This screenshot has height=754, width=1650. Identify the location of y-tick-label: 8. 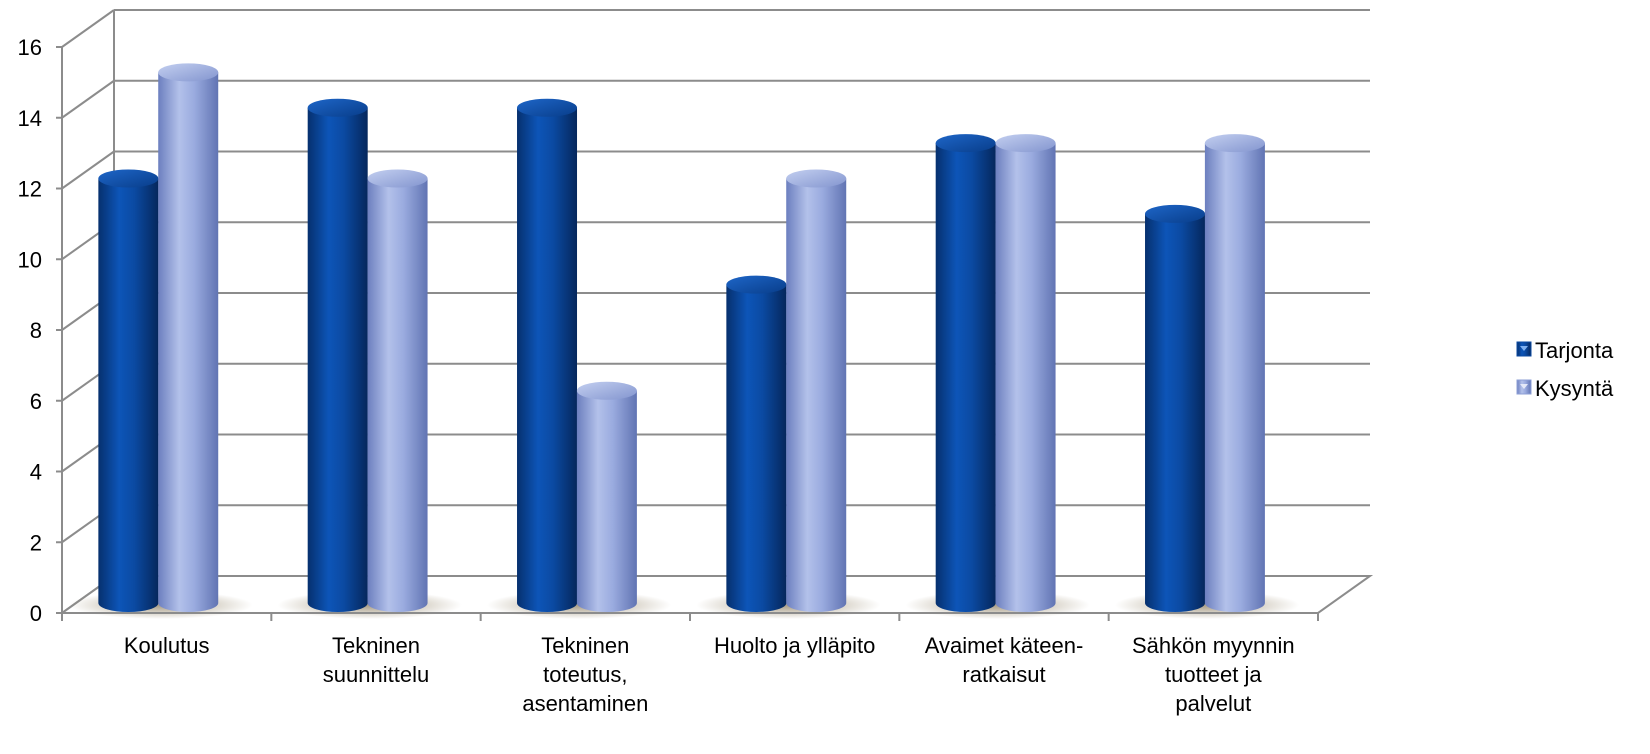
(36, 330).